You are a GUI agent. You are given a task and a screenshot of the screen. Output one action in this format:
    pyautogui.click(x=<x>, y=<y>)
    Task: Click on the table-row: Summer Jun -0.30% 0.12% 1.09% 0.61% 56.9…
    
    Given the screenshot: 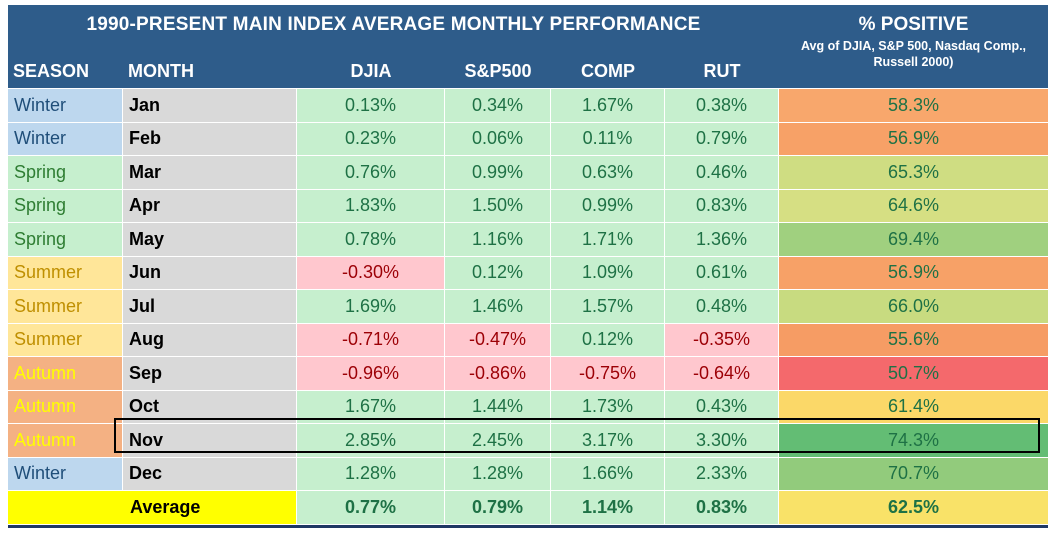 What is the action you would take?
    pyautogui.click(x=528, y=272)
    